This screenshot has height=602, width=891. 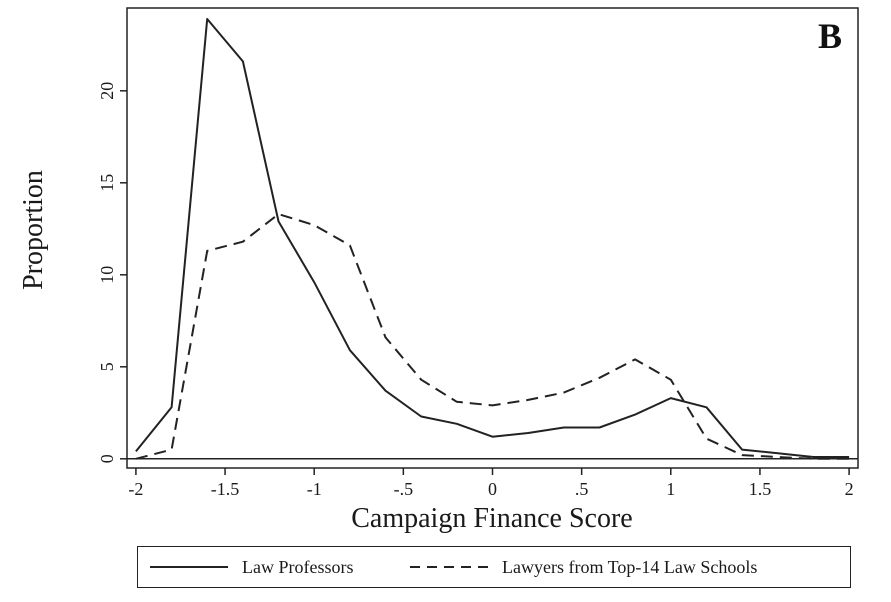 What do you see at coordinates (582, 489) in the screenshot?
I see `x-tick-label-5: .5` at bounding box center [582, 489].